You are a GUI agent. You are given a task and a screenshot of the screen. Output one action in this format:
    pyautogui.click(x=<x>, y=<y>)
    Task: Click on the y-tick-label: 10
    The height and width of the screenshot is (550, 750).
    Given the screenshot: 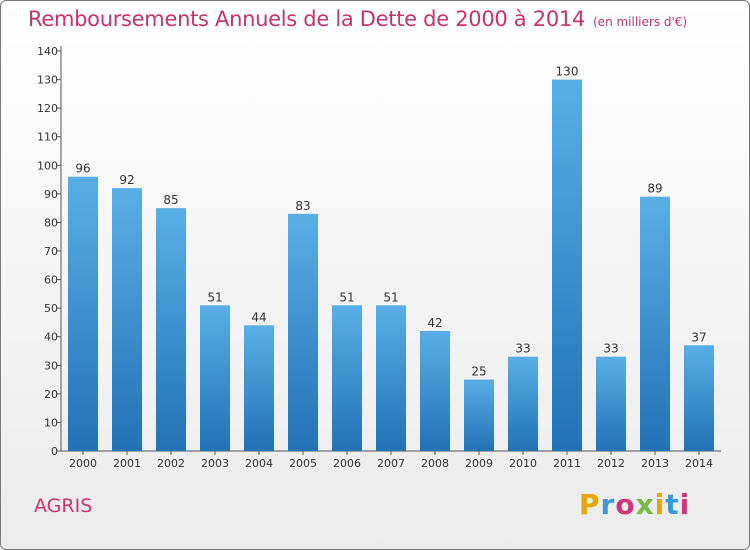 What is the action you would take?
    pyautogui.click(x=51, y=422)
    